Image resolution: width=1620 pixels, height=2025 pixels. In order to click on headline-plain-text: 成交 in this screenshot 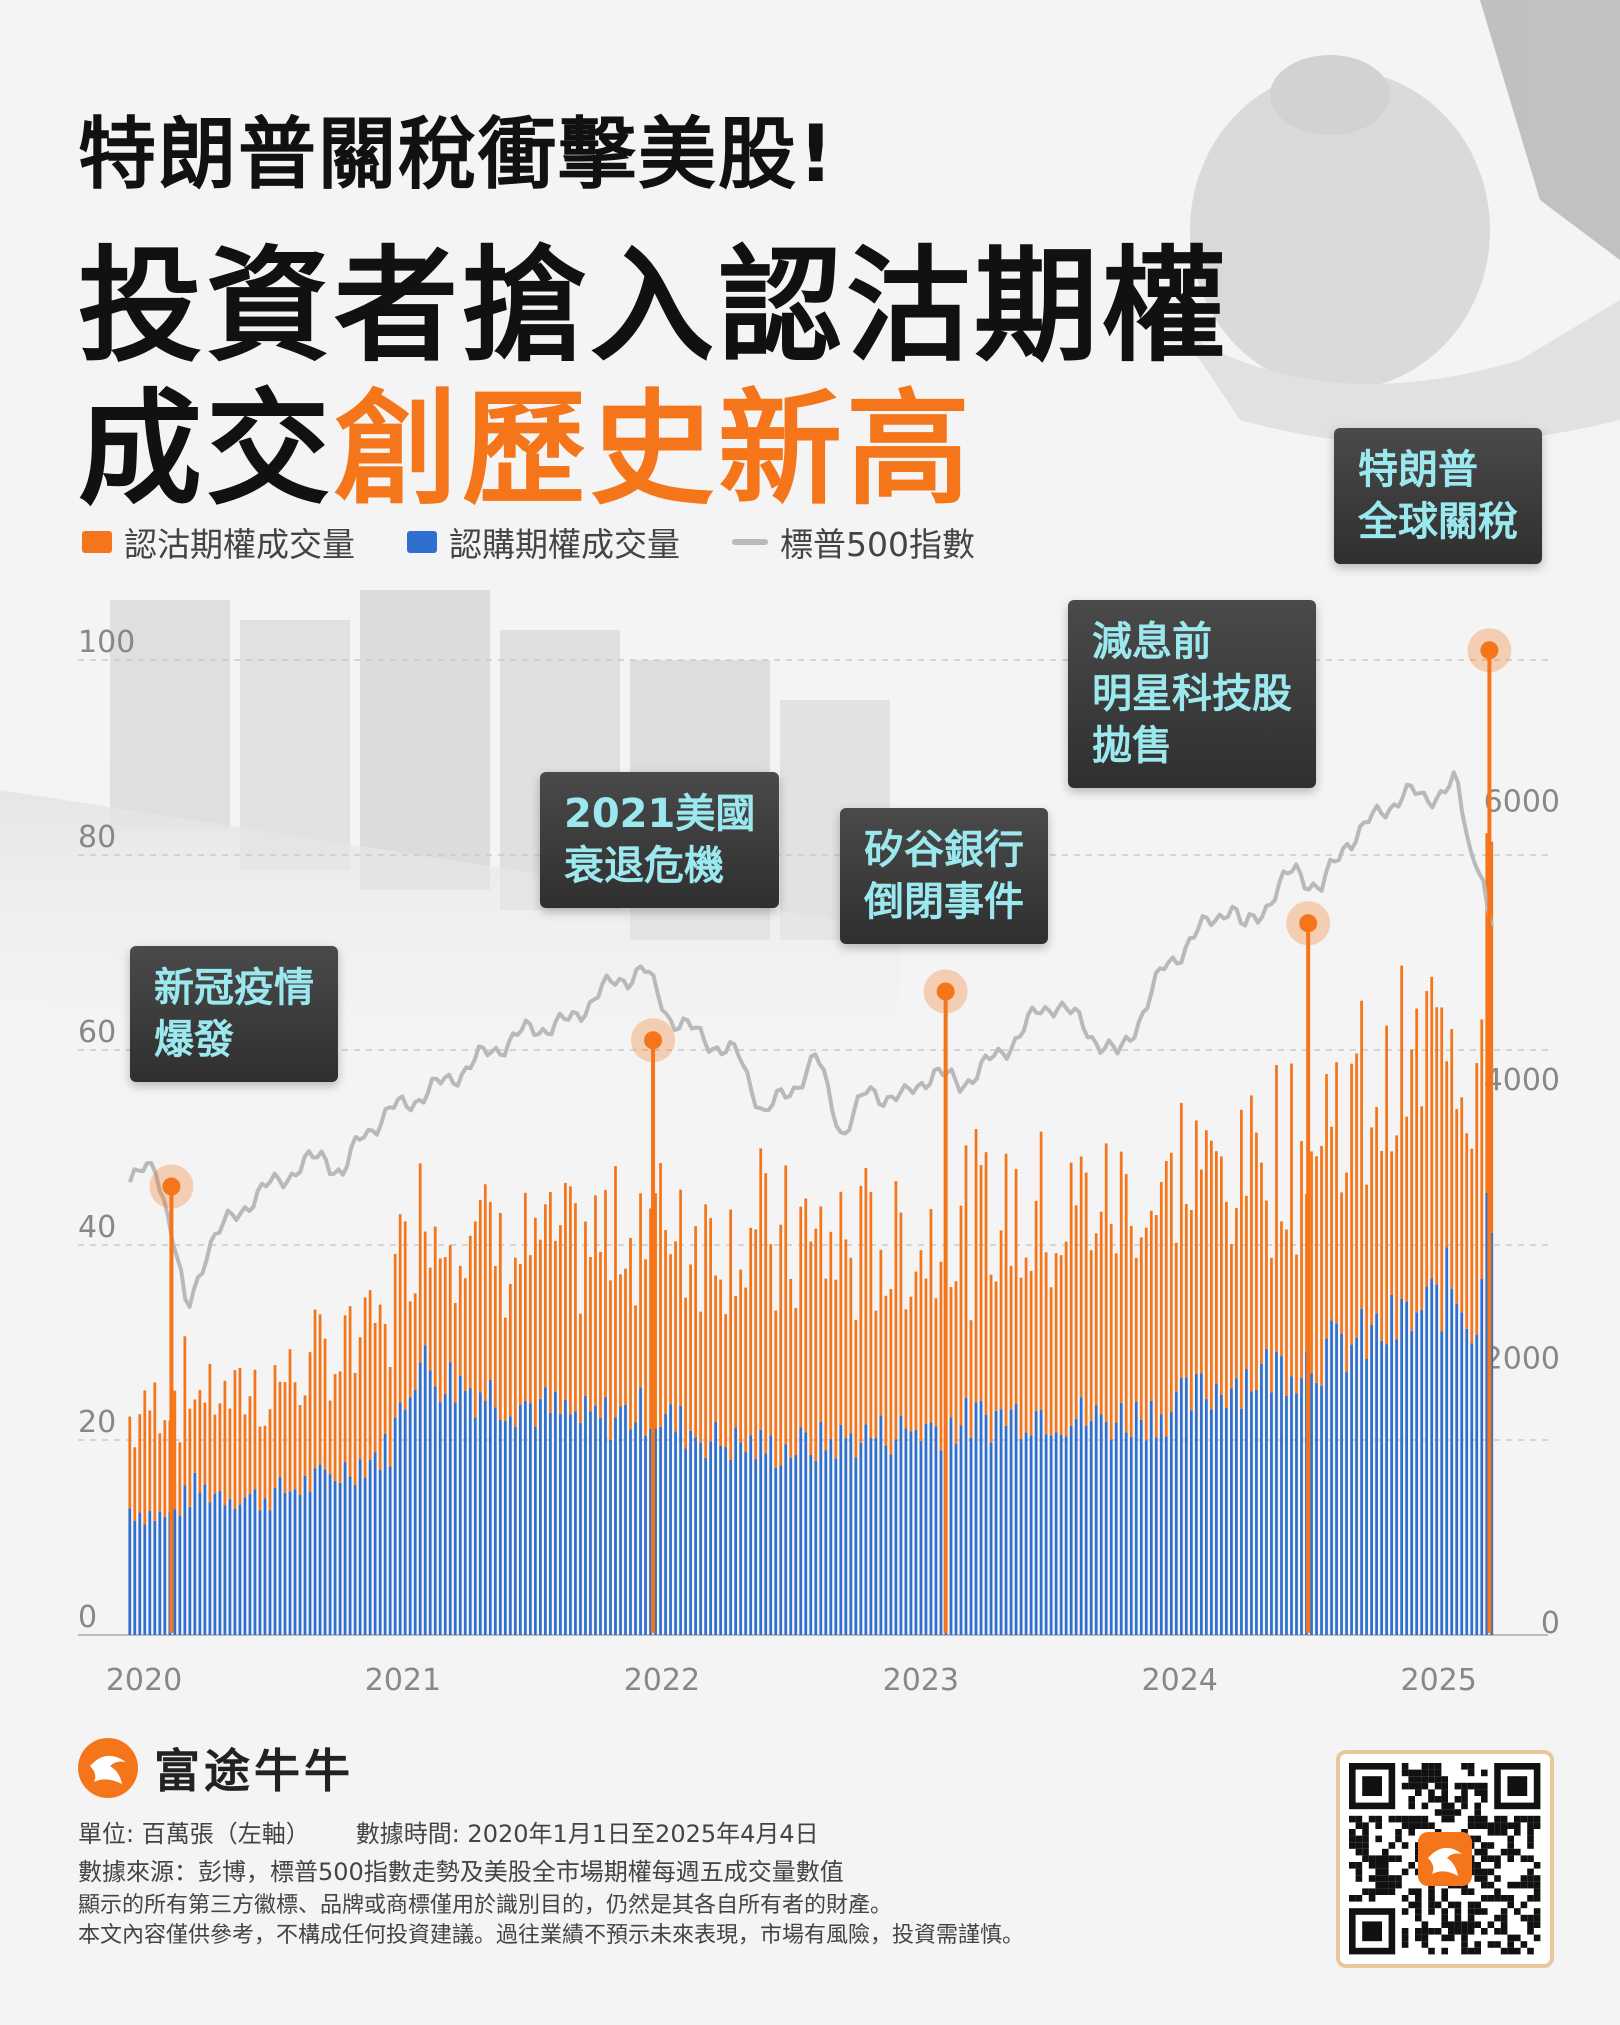, I will do `click(206, 450)`.